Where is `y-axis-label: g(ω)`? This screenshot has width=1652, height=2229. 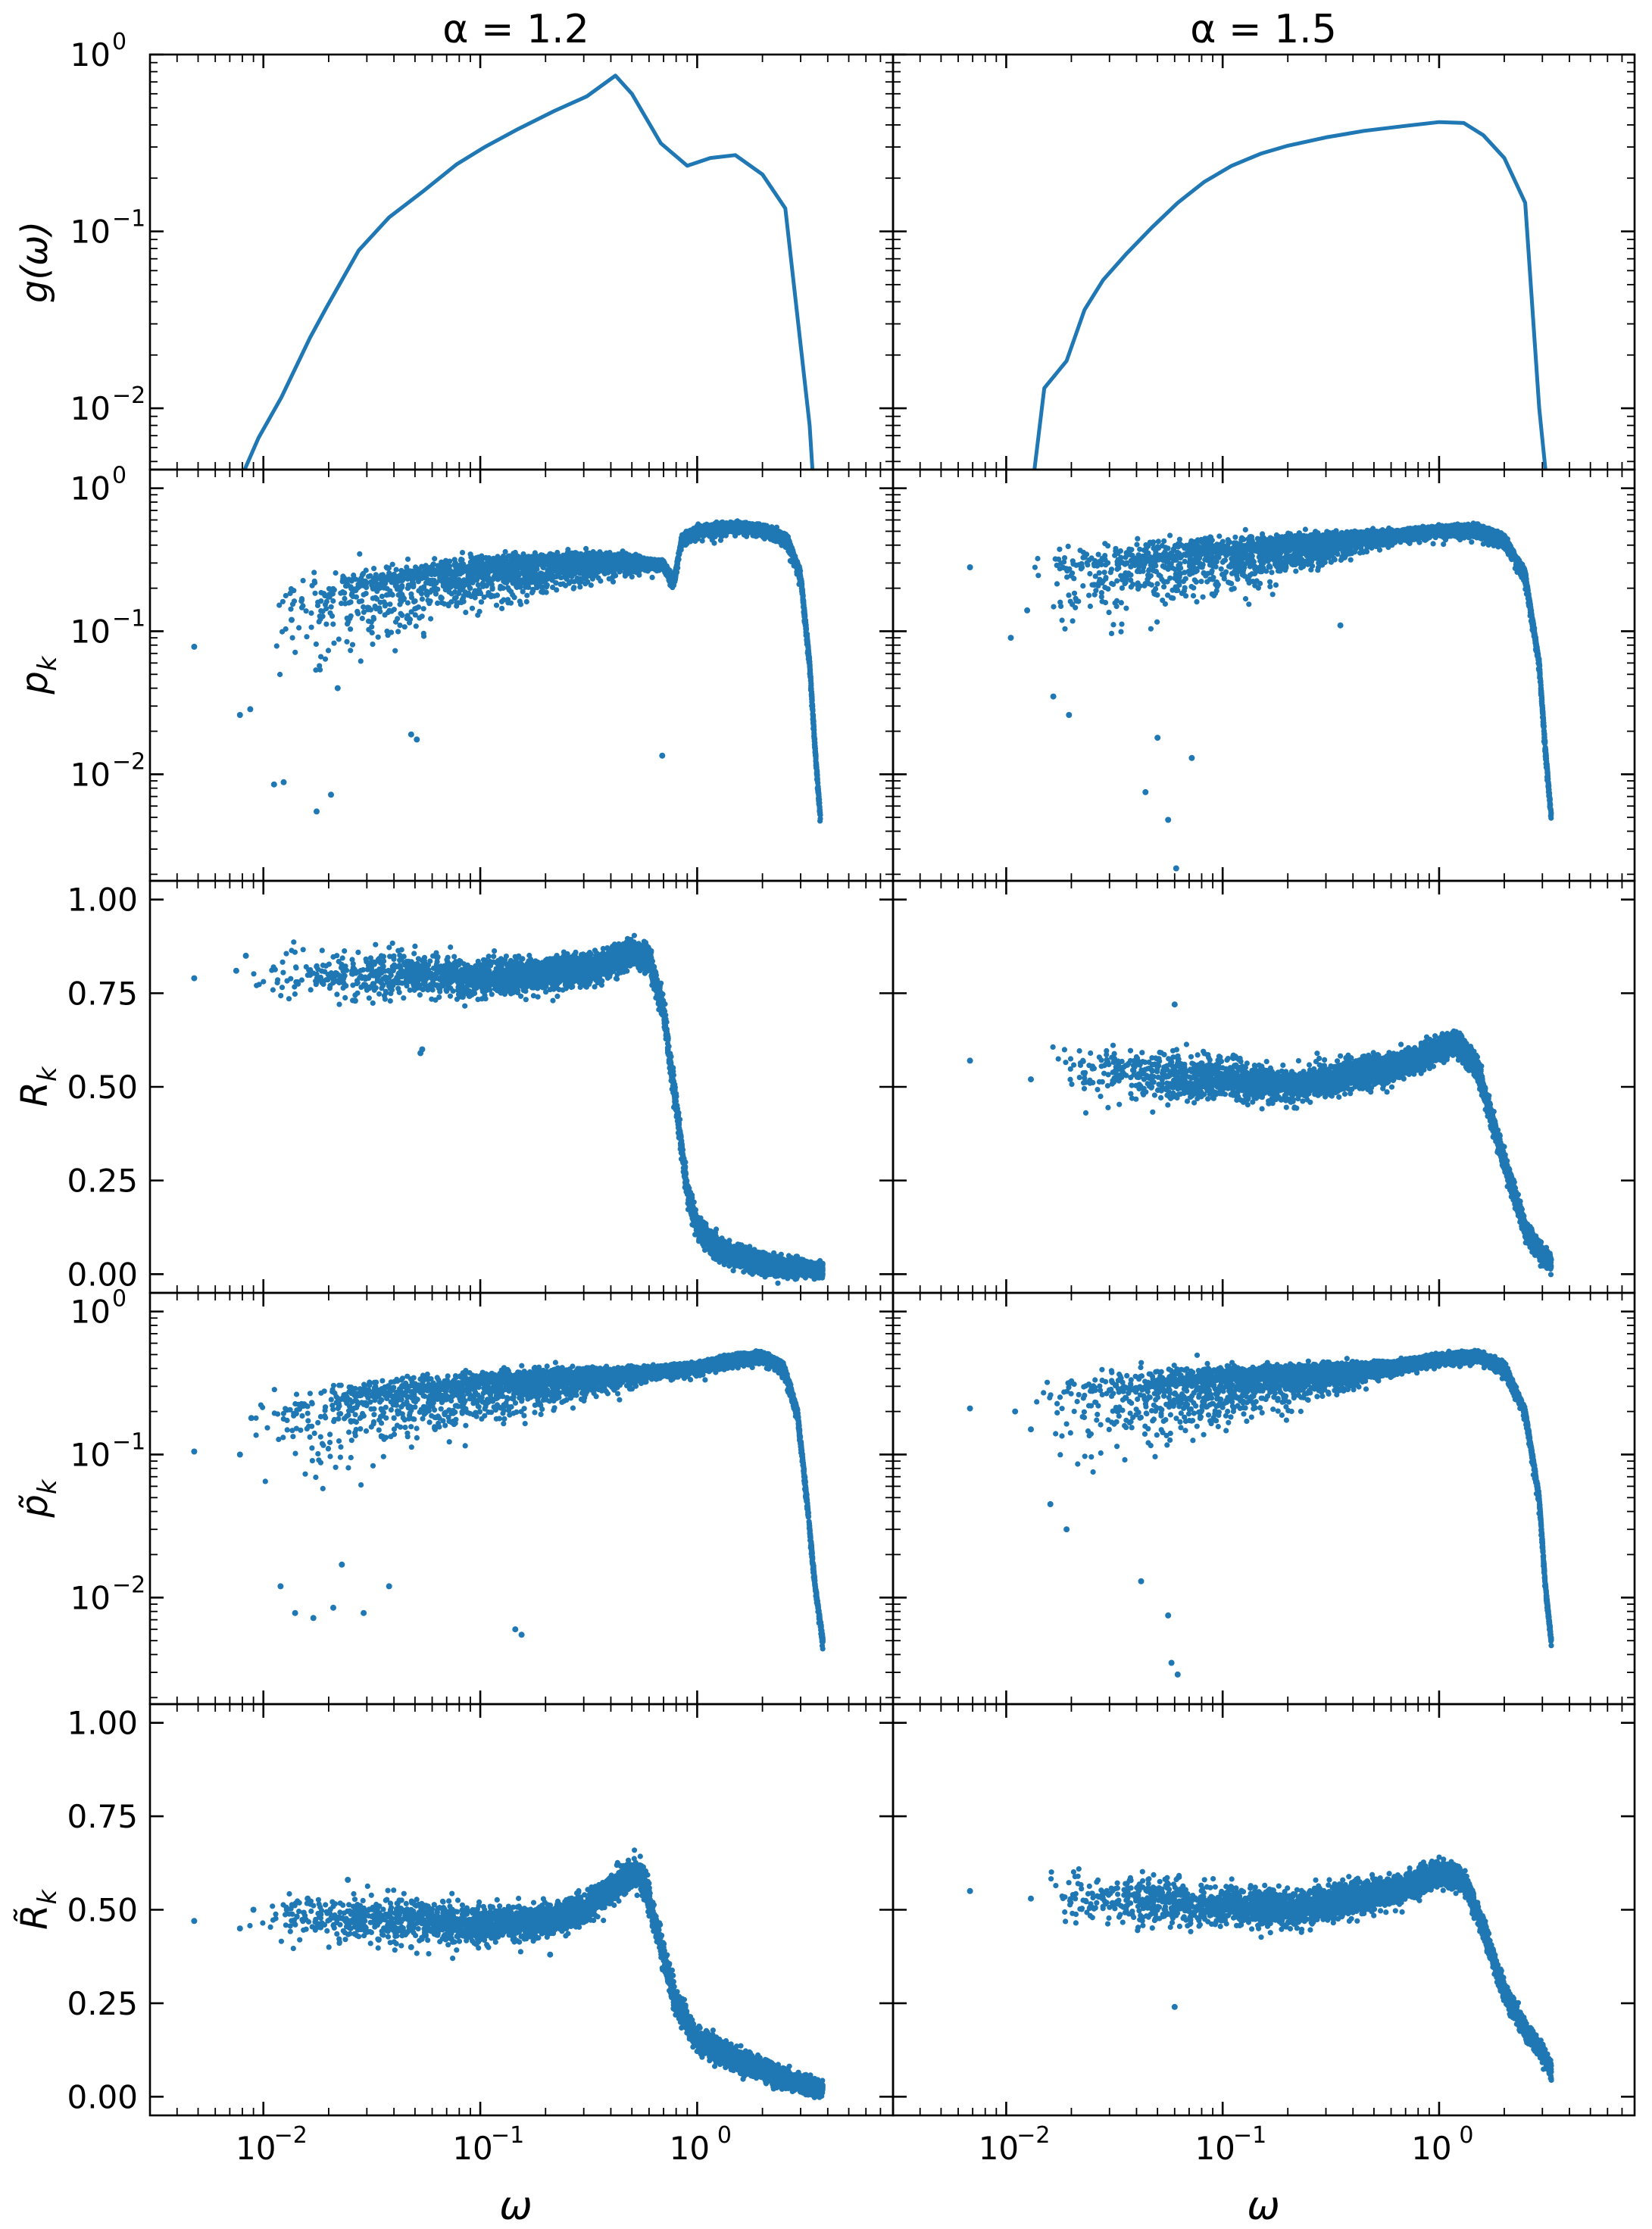 y-axis-label: g(ω) is located at coordinates (35, 262).